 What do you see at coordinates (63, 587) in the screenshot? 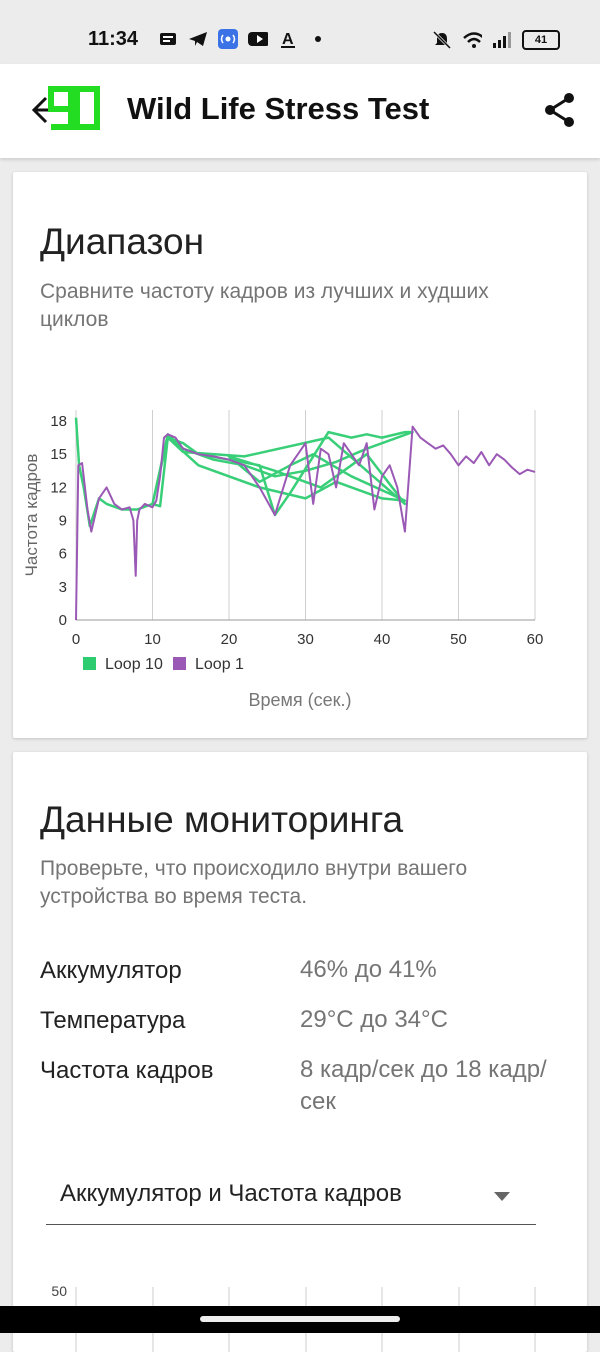
I see `y-tick-label: 3` at bounding box center [63, 587].